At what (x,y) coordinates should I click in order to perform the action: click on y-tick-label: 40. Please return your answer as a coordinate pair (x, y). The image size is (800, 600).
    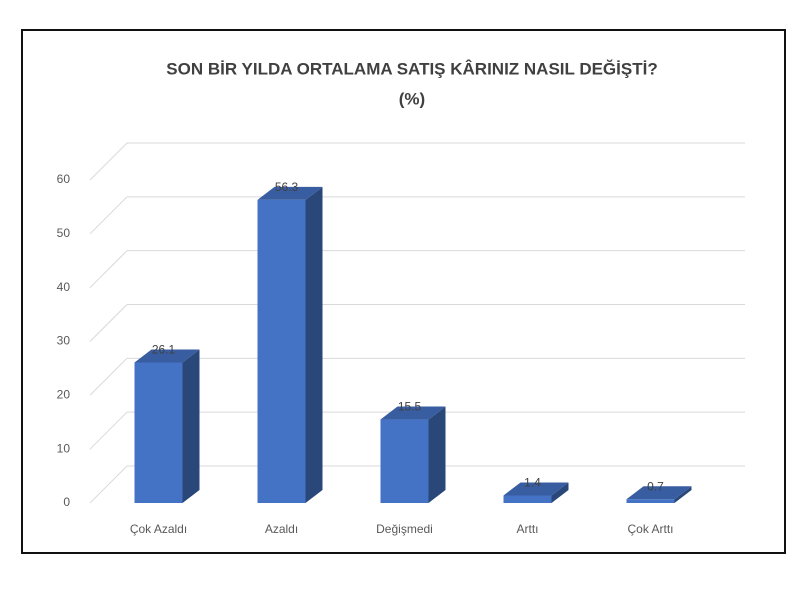
    Looking at the image, I should click on (64, 287).